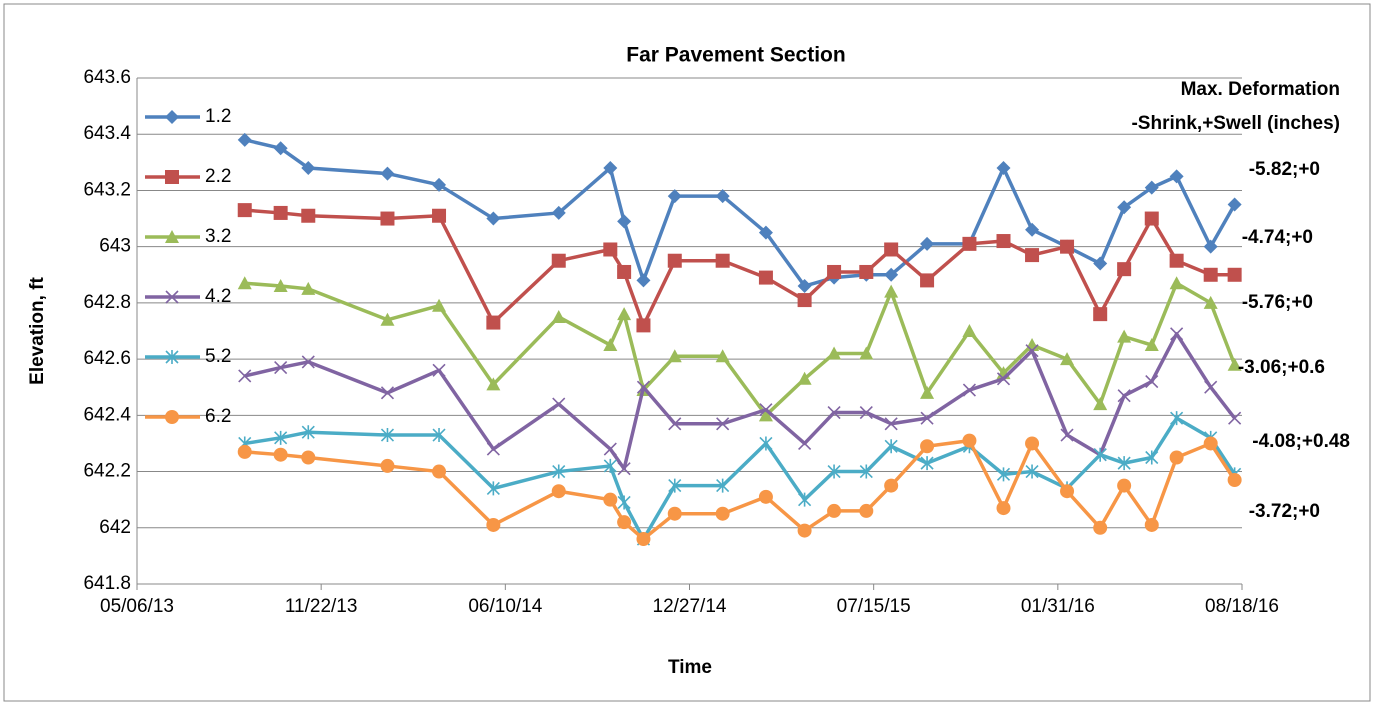  What do you see at coordinates (1281, 367) in the screenshot?
I see `annotation: -3.06;+0.6` at bounding box center [1281, 367].